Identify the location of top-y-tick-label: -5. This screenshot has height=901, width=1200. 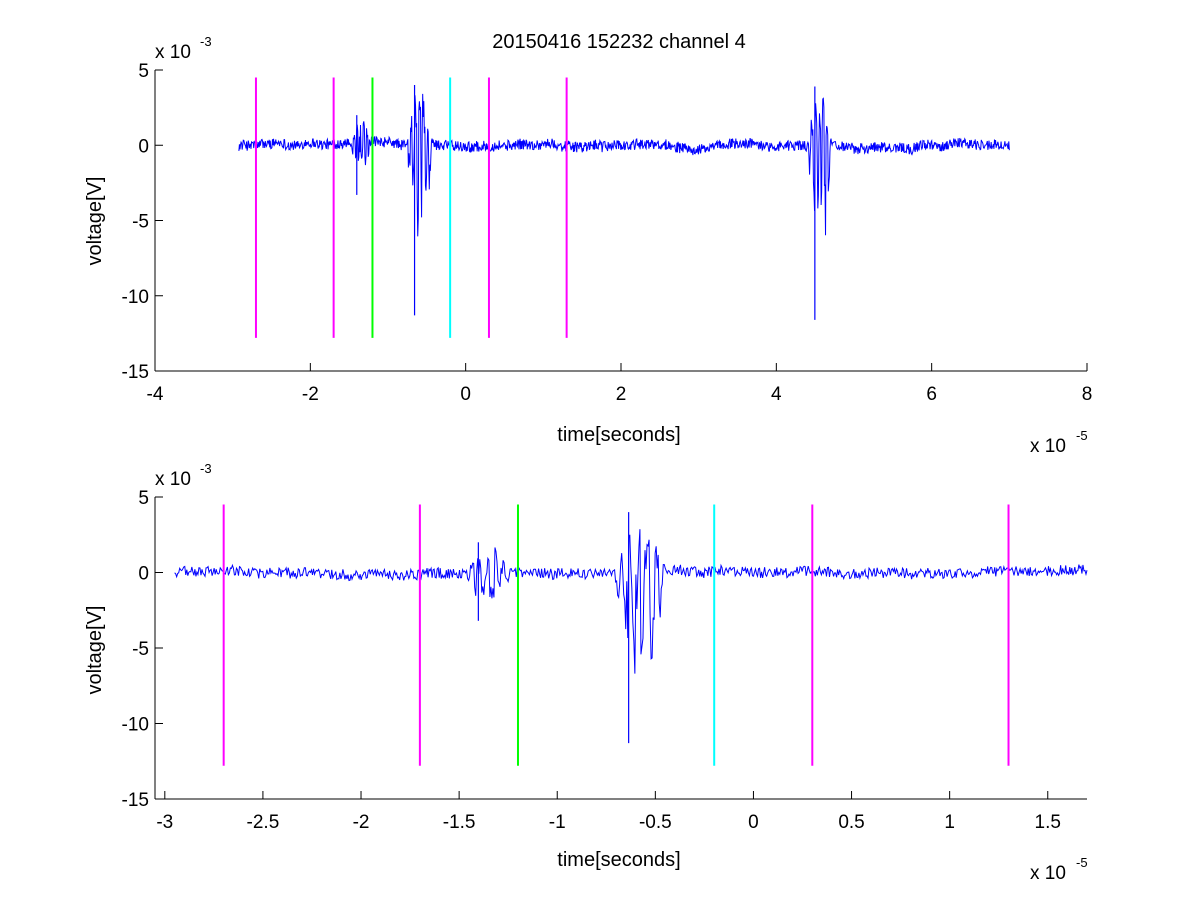
(140, 222).